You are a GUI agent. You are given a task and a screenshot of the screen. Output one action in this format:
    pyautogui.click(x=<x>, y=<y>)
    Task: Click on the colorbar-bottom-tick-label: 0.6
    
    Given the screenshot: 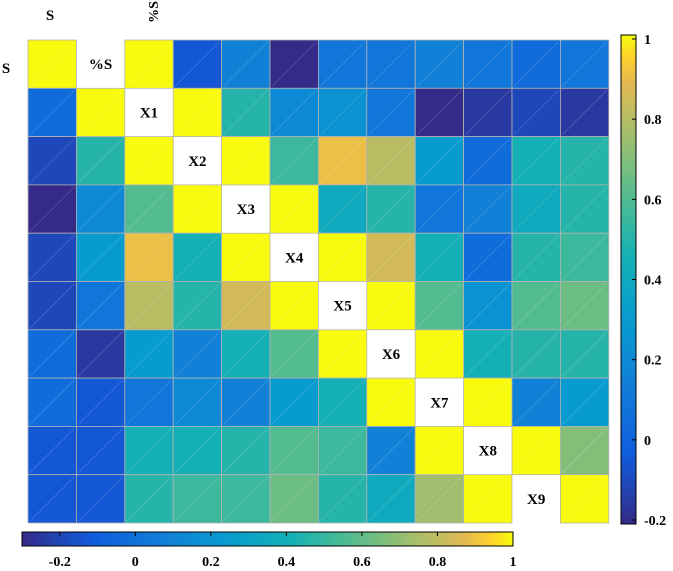 What is the action you would take?
    pyautogui.click(x=362, y=562)
    